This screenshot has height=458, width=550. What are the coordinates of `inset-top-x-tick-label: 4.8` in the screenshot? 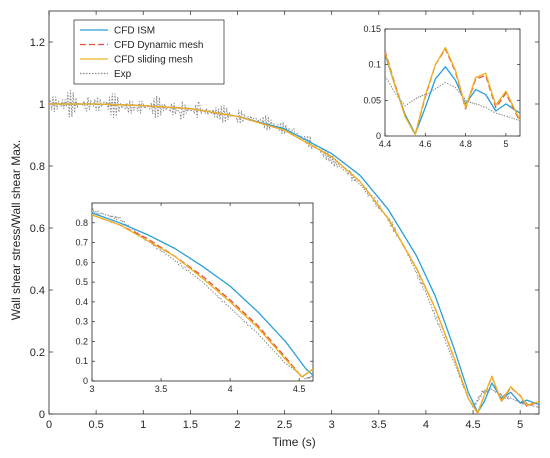 It's located at (465, 144).